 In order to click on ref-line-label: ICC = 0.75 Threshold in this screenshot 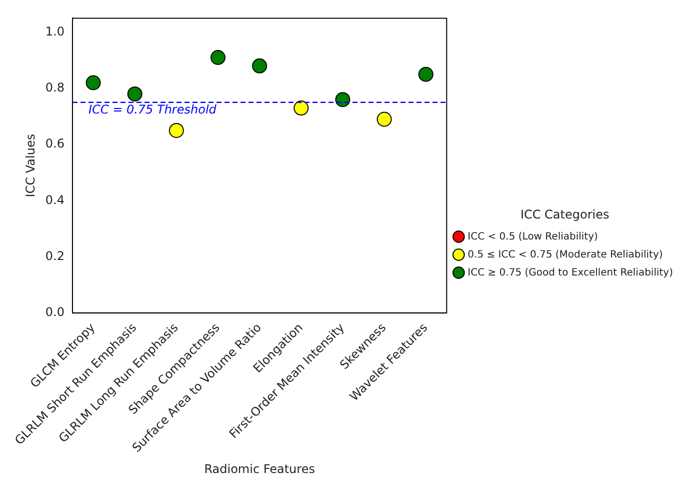, I will do `click(152, 109)`.